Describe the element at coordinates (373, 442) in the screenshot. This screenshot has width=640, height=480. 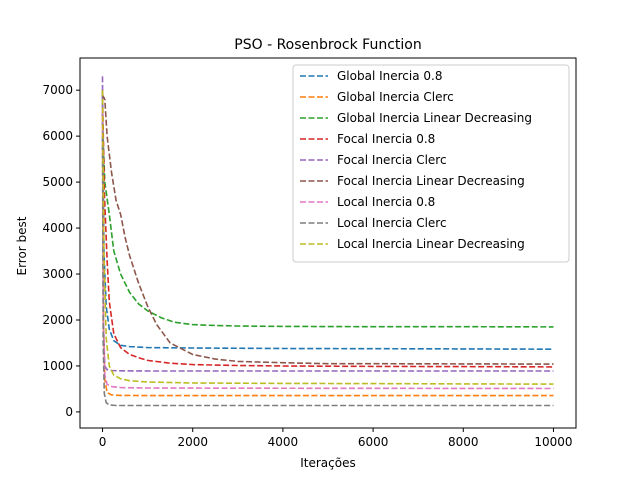
I see `x-tick-label: 6000` at that location.